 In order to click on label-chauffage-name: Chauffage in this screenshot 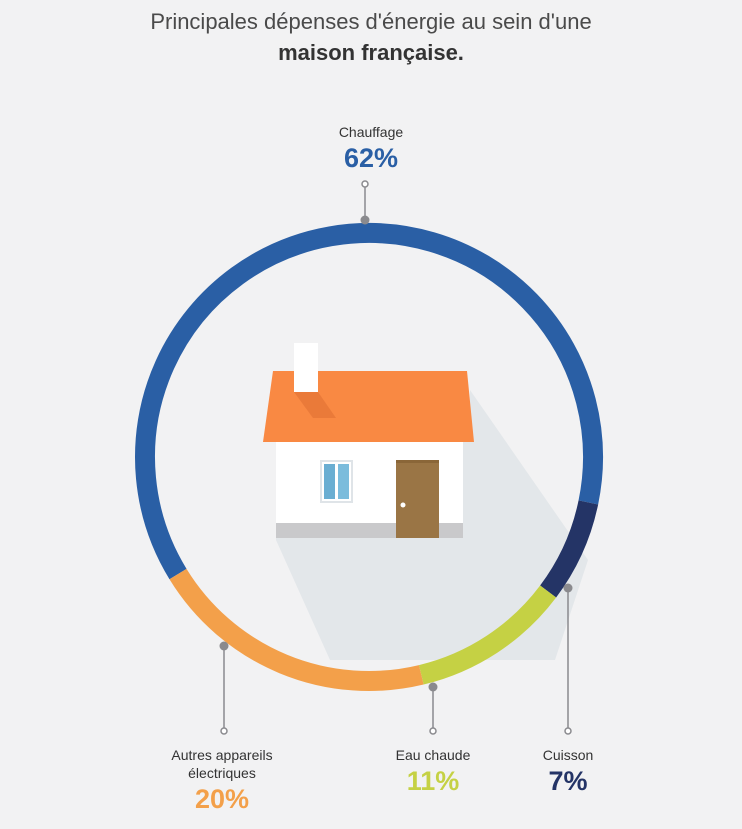, I will do `click(371, 132)`.